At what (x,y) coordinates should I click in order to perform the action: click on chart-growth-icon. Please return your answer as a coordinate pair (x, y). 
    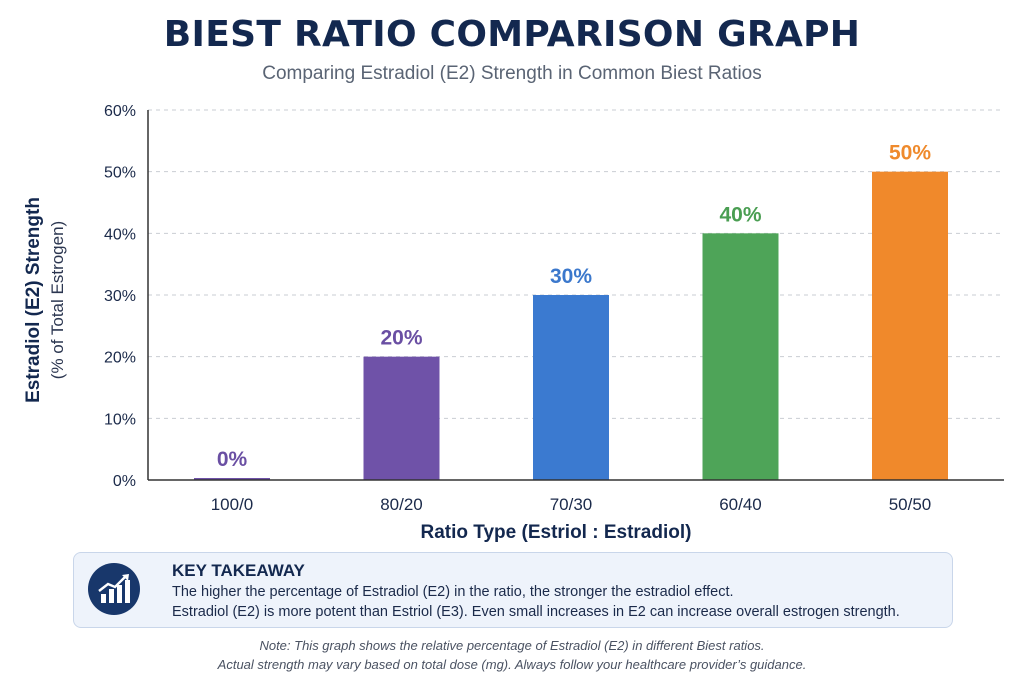
    Looking at the image, I should click on (114, 589).